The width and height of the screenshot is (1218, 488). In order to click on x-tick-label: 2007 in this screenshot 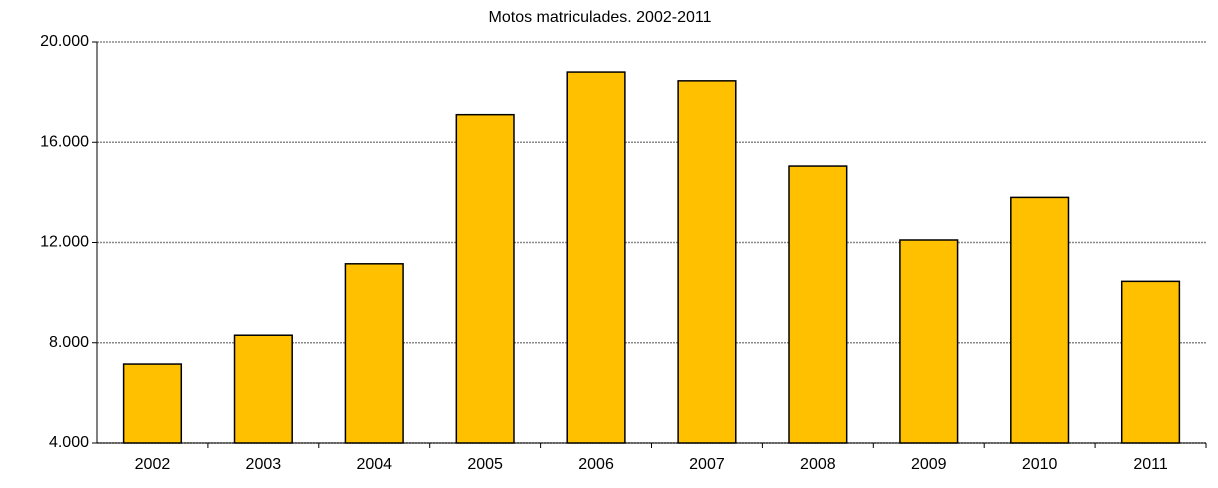, I will do `click(707, 464)`.